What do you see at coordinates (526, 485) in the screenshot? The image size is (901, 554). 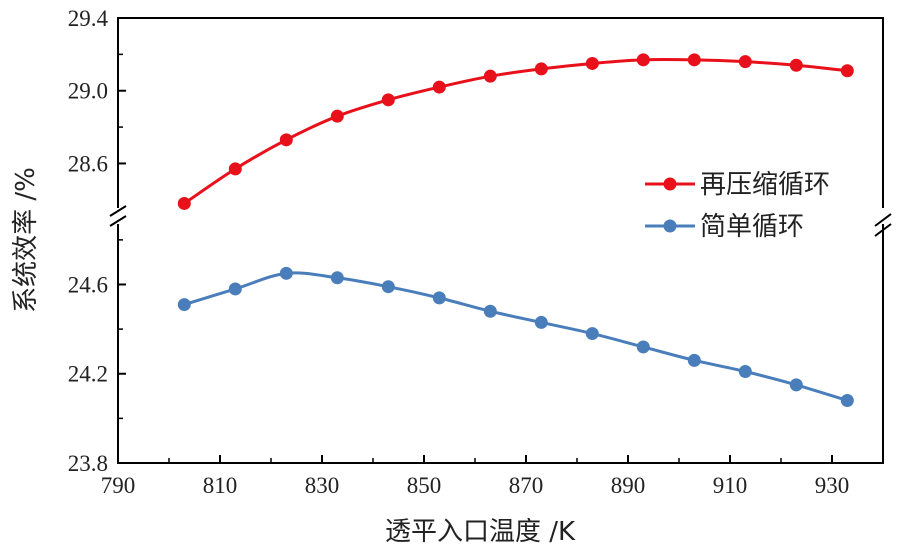 I see `x-tick-label: 870` at bounding box center [526, 485].